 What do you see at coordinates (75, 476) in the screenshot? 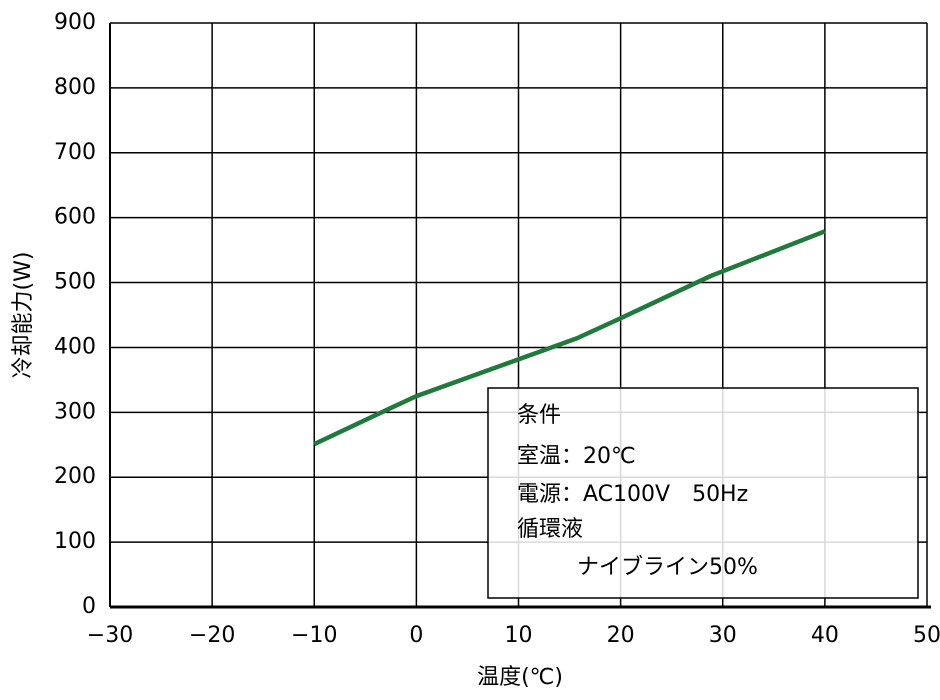
I see `y-tick-label: 200` at bounding box center [75, 476].